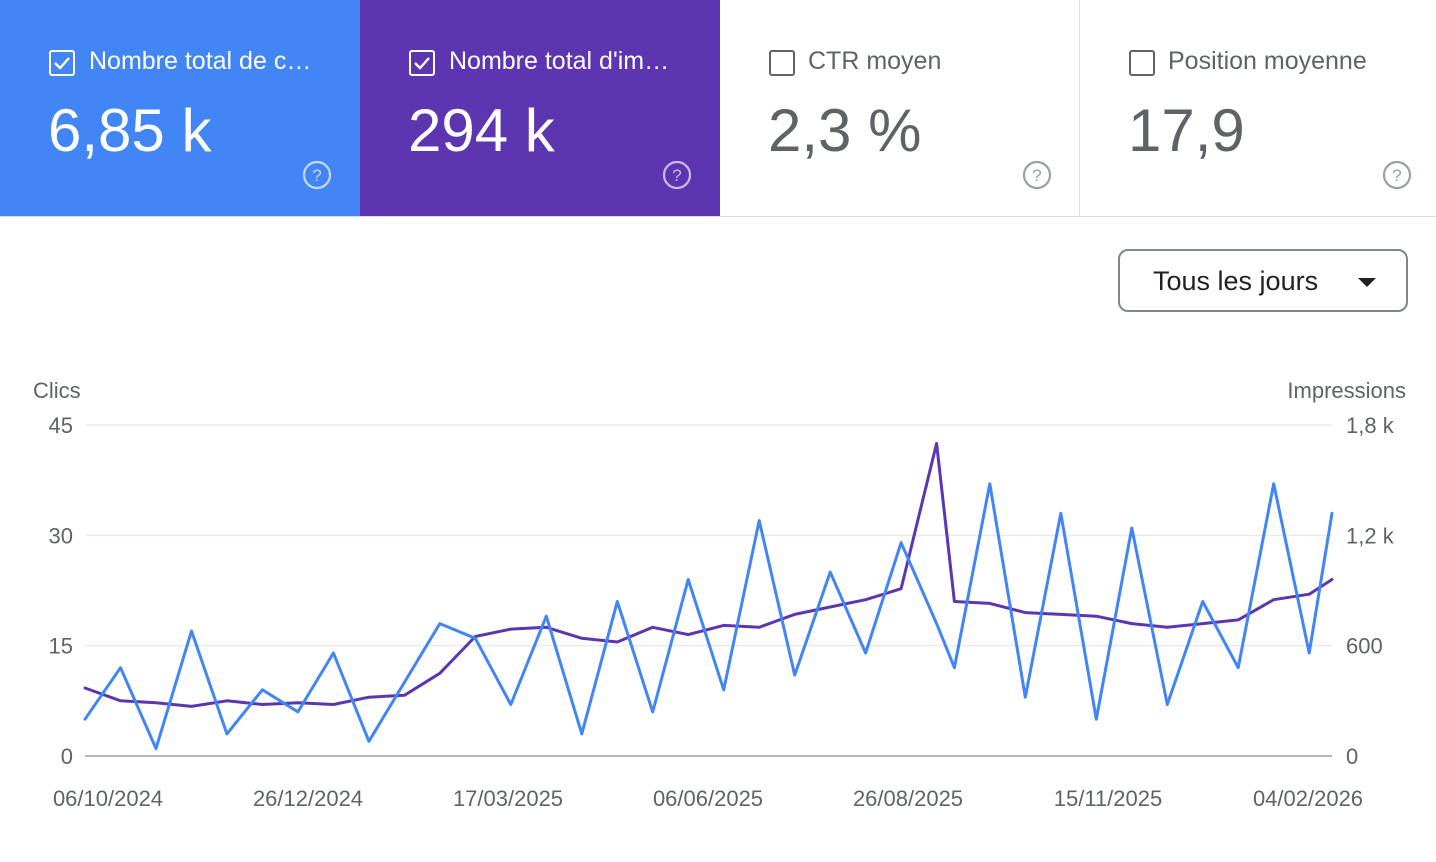  What do you see at coordinates (1352, 756) in the screenshot?
I see `right-tick-label: 0` at bounding box center [1352, 756].